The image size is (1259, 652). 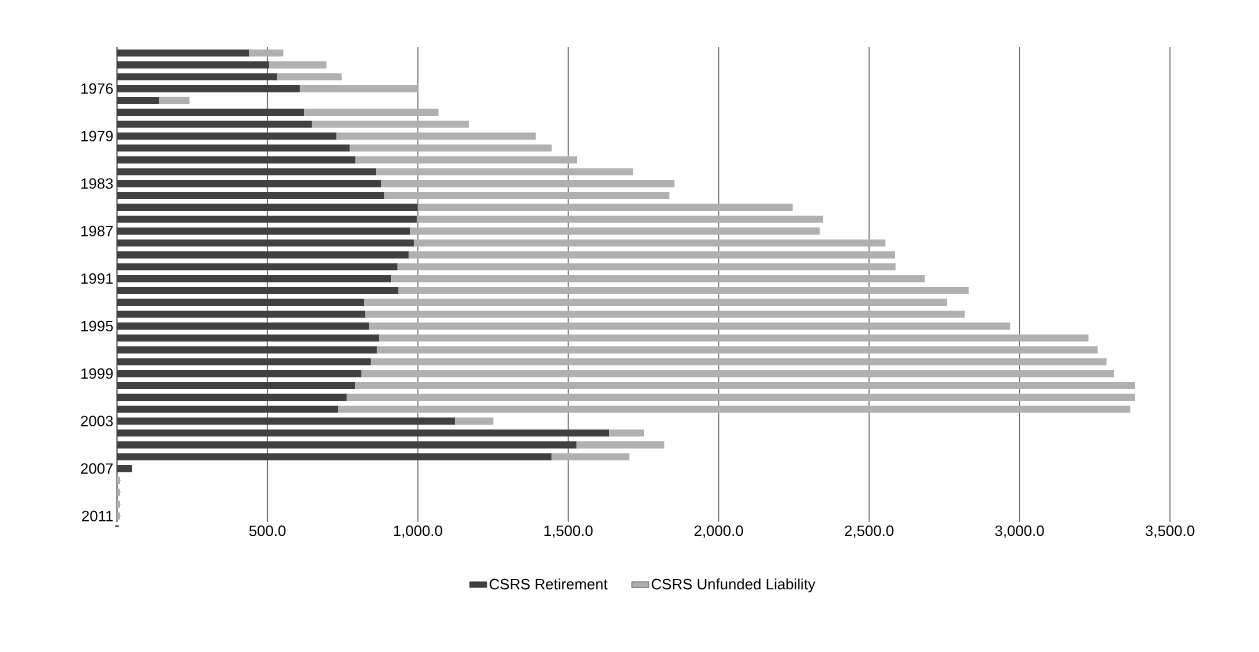 What do you see at coordinates (97, 231) in the screenshot?
I see `y-tick-label: 1987` at bounding box center [97, 231].